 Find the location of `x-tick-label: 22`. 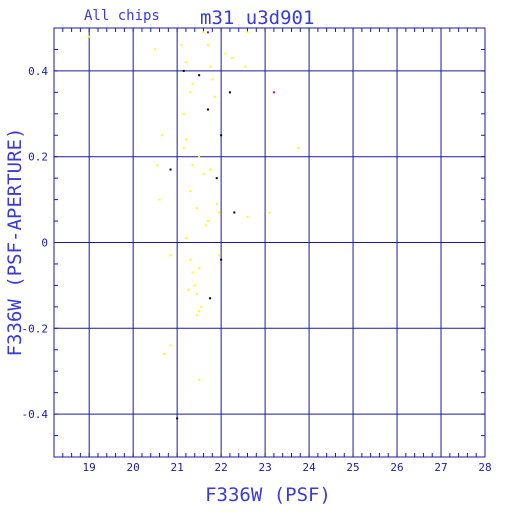

x-tick-label: 22 is located at coordinates (220, 467).